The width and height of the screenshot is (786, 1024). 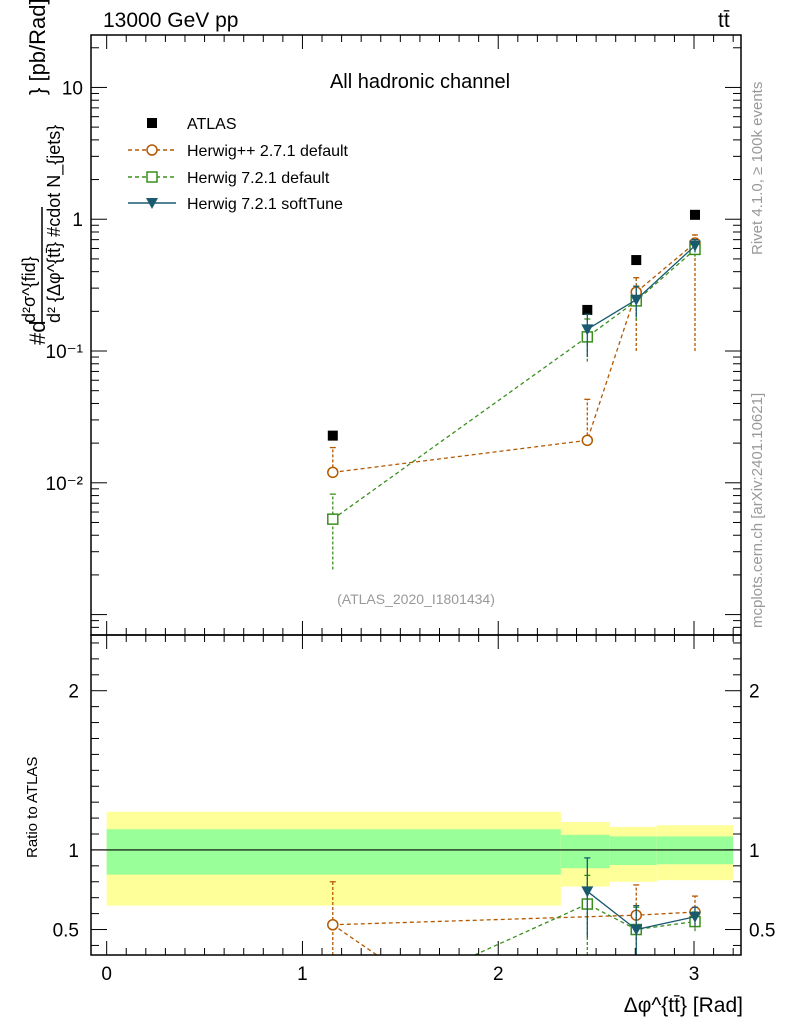 What do you see at coordinates (65, 484) in the screenshot?
I see `main-y-tick-label: 10⁻²` at bounding box center [65, 484].